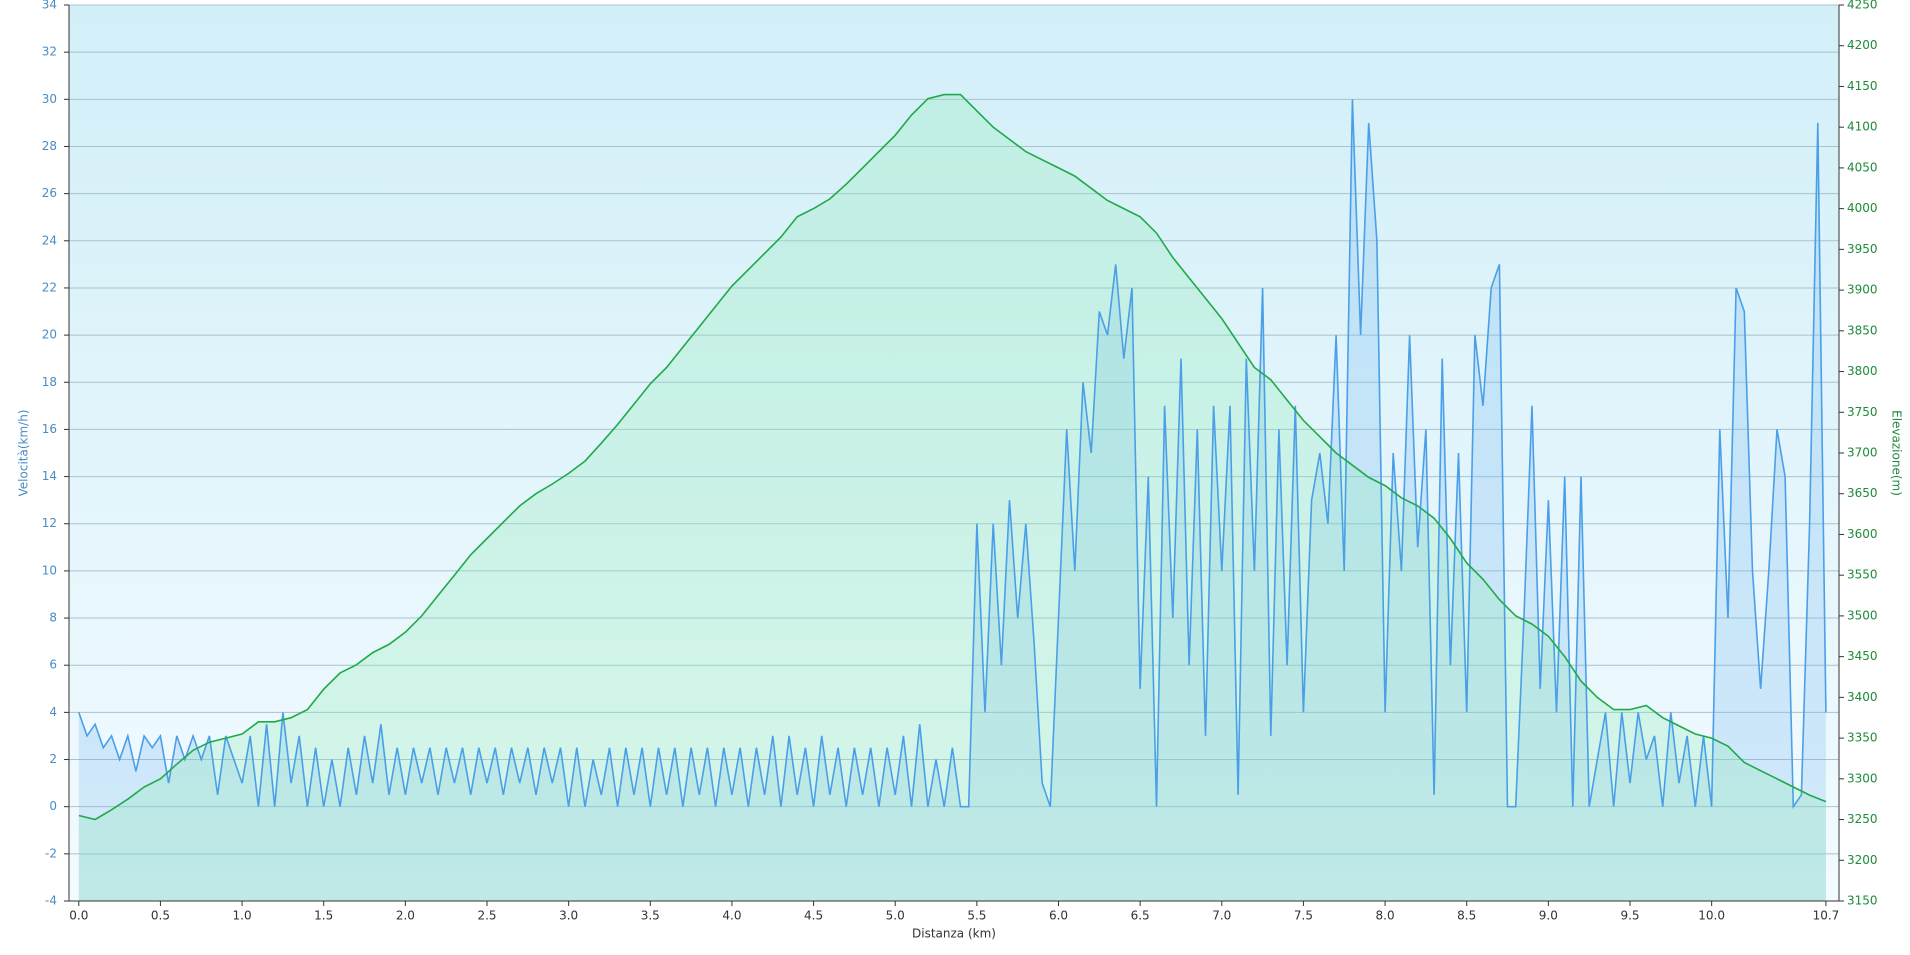 This screenshot has width=1910, height=955. What do you see at coordinates (242, 916) in the screenshot?
I see `x-tick-label: 1.0` at bounding box center [242, 916].